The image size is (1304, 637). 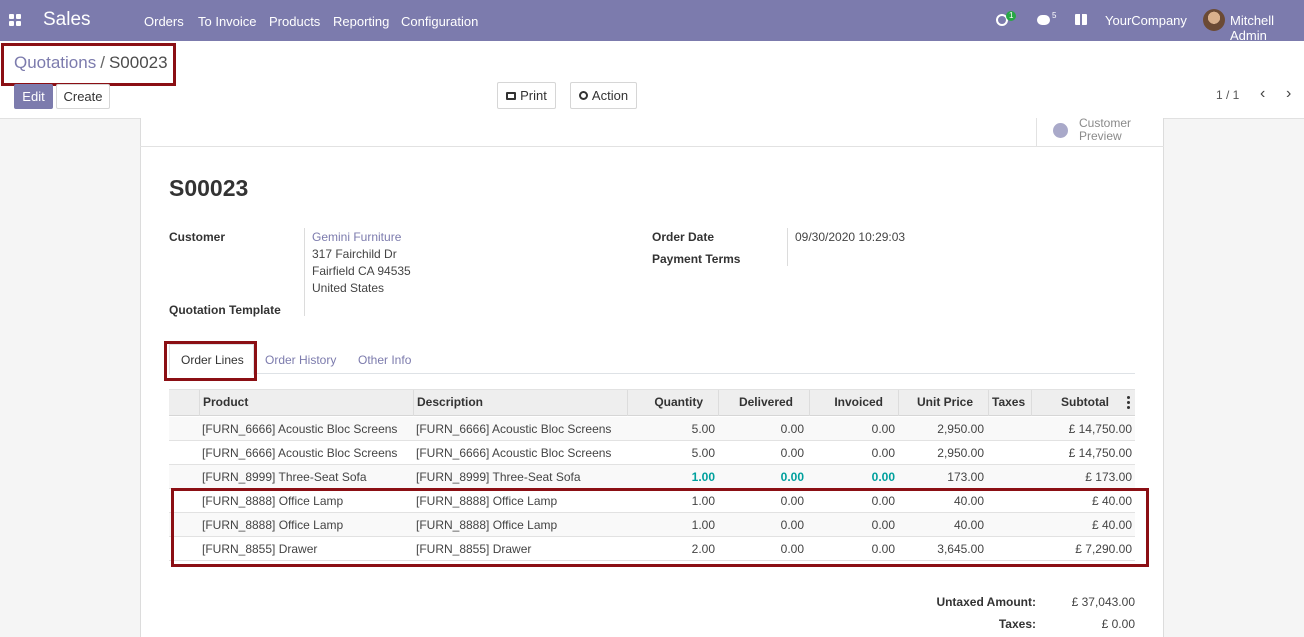 I want to click on column-header-product: Product, so click(x=226, y=402).